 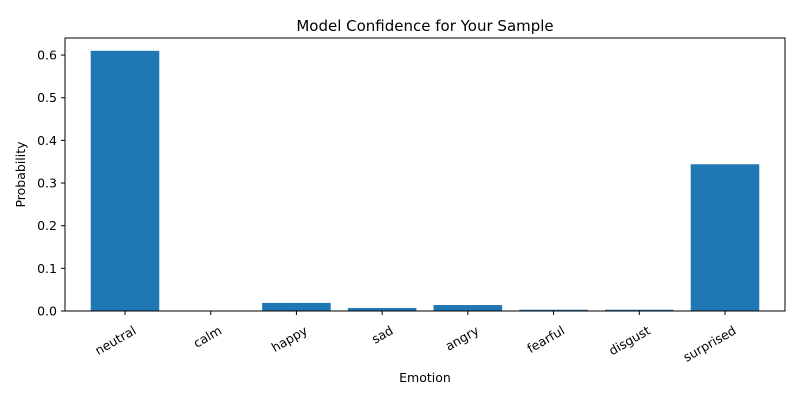 What do you see at coordinates (629, 341) in the screenshot?
I see `x-tick-label: disgust` at bounding box center [629, 341].